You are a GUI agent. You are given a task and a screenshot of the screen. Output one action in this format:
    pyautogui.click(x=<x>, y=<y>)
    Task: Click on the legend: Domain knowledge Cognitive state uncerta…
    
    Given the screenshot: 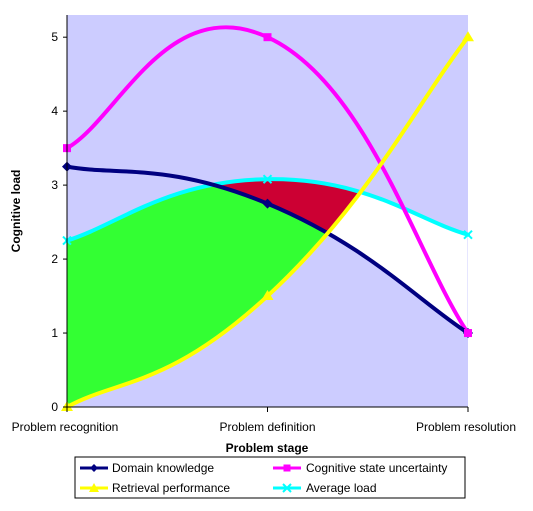 What is the action you would take?
    pyautogui.click(x=270, y=477)
    